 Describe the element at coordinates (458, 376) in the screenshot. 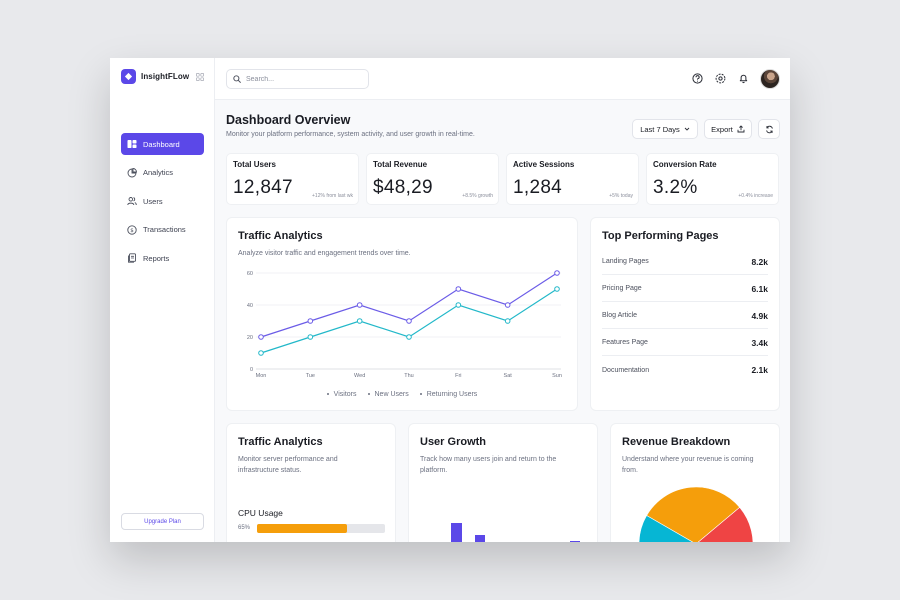

I see `x-tick-label: Fri` at that location.